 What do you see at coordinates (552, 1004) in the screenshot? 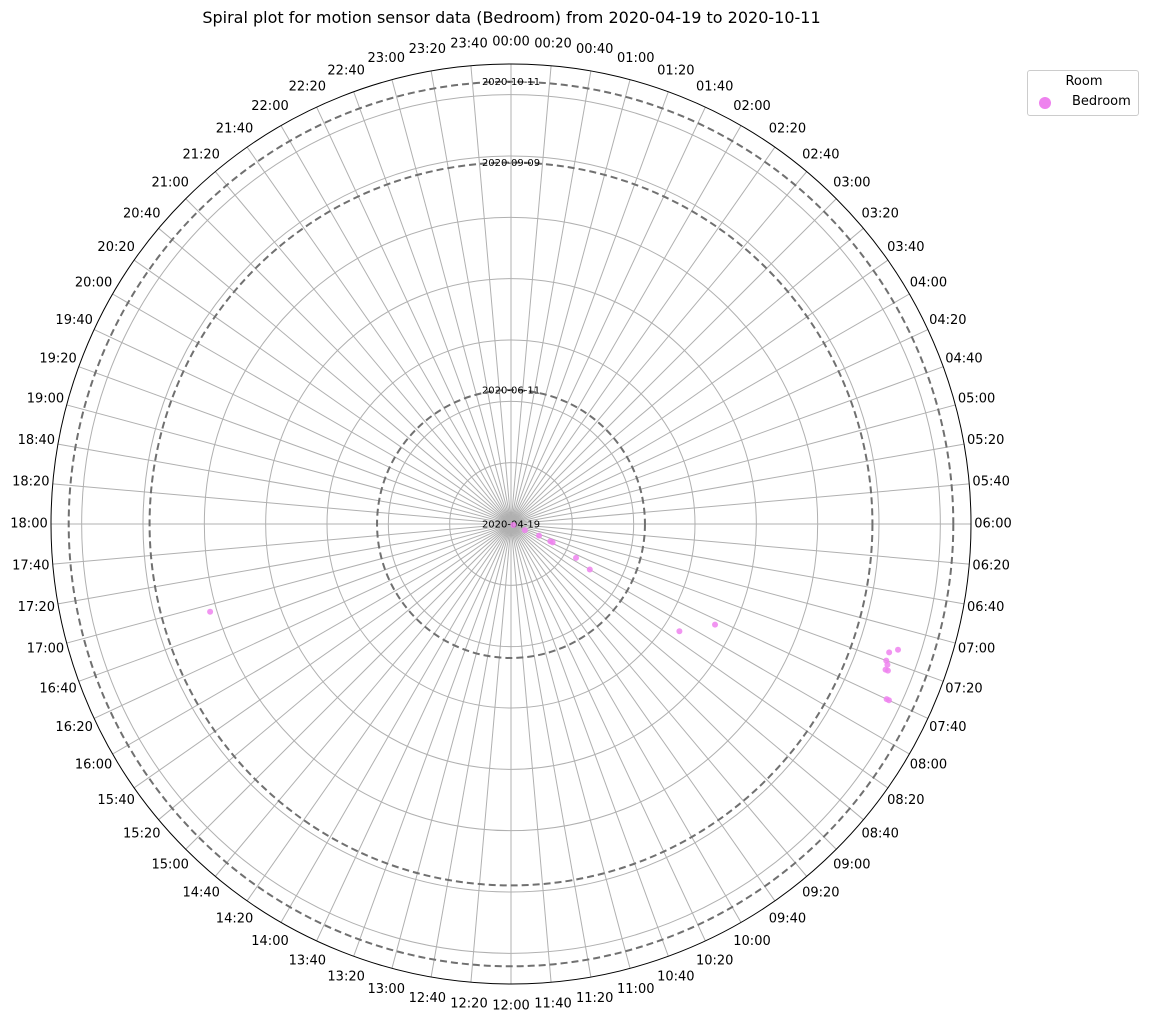
I see `angle-tick-label: 11:40` at bounding box center [552, 1004].